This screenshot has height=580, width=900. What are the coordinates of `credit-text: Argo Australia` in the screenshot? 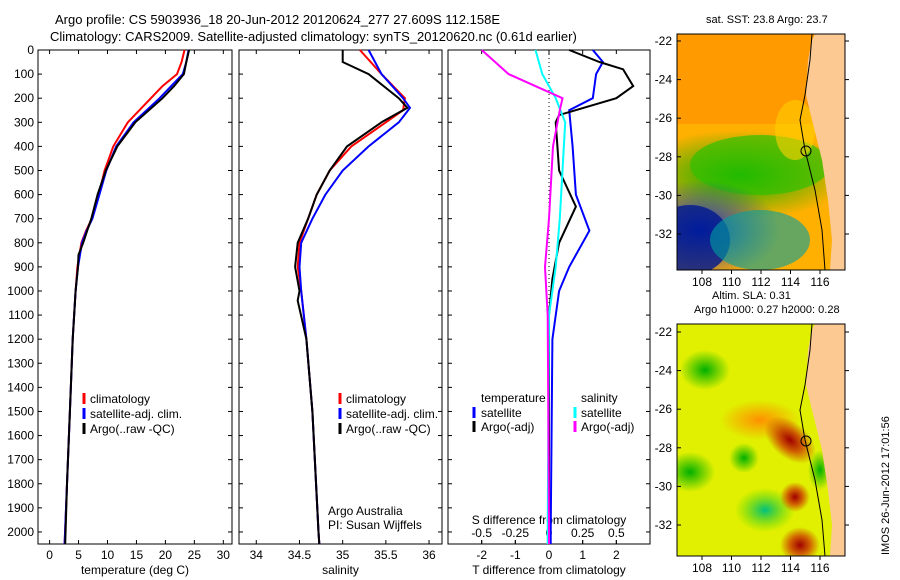 It's located at (365, 511).